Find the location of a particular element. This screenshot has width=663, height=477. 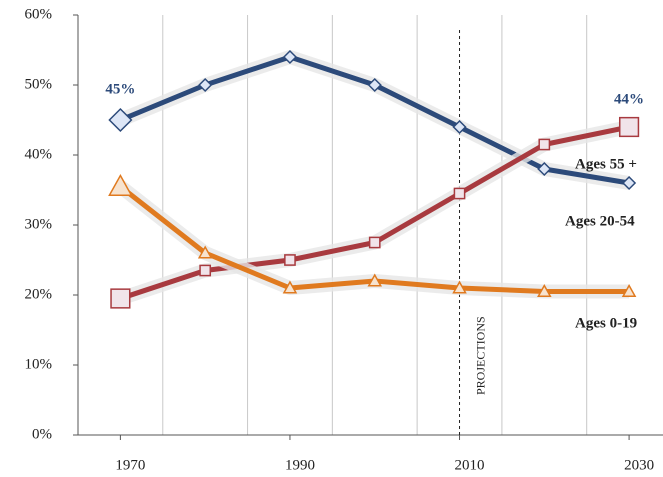

y-tick-label: 30% is located at coordinates (39, 224).